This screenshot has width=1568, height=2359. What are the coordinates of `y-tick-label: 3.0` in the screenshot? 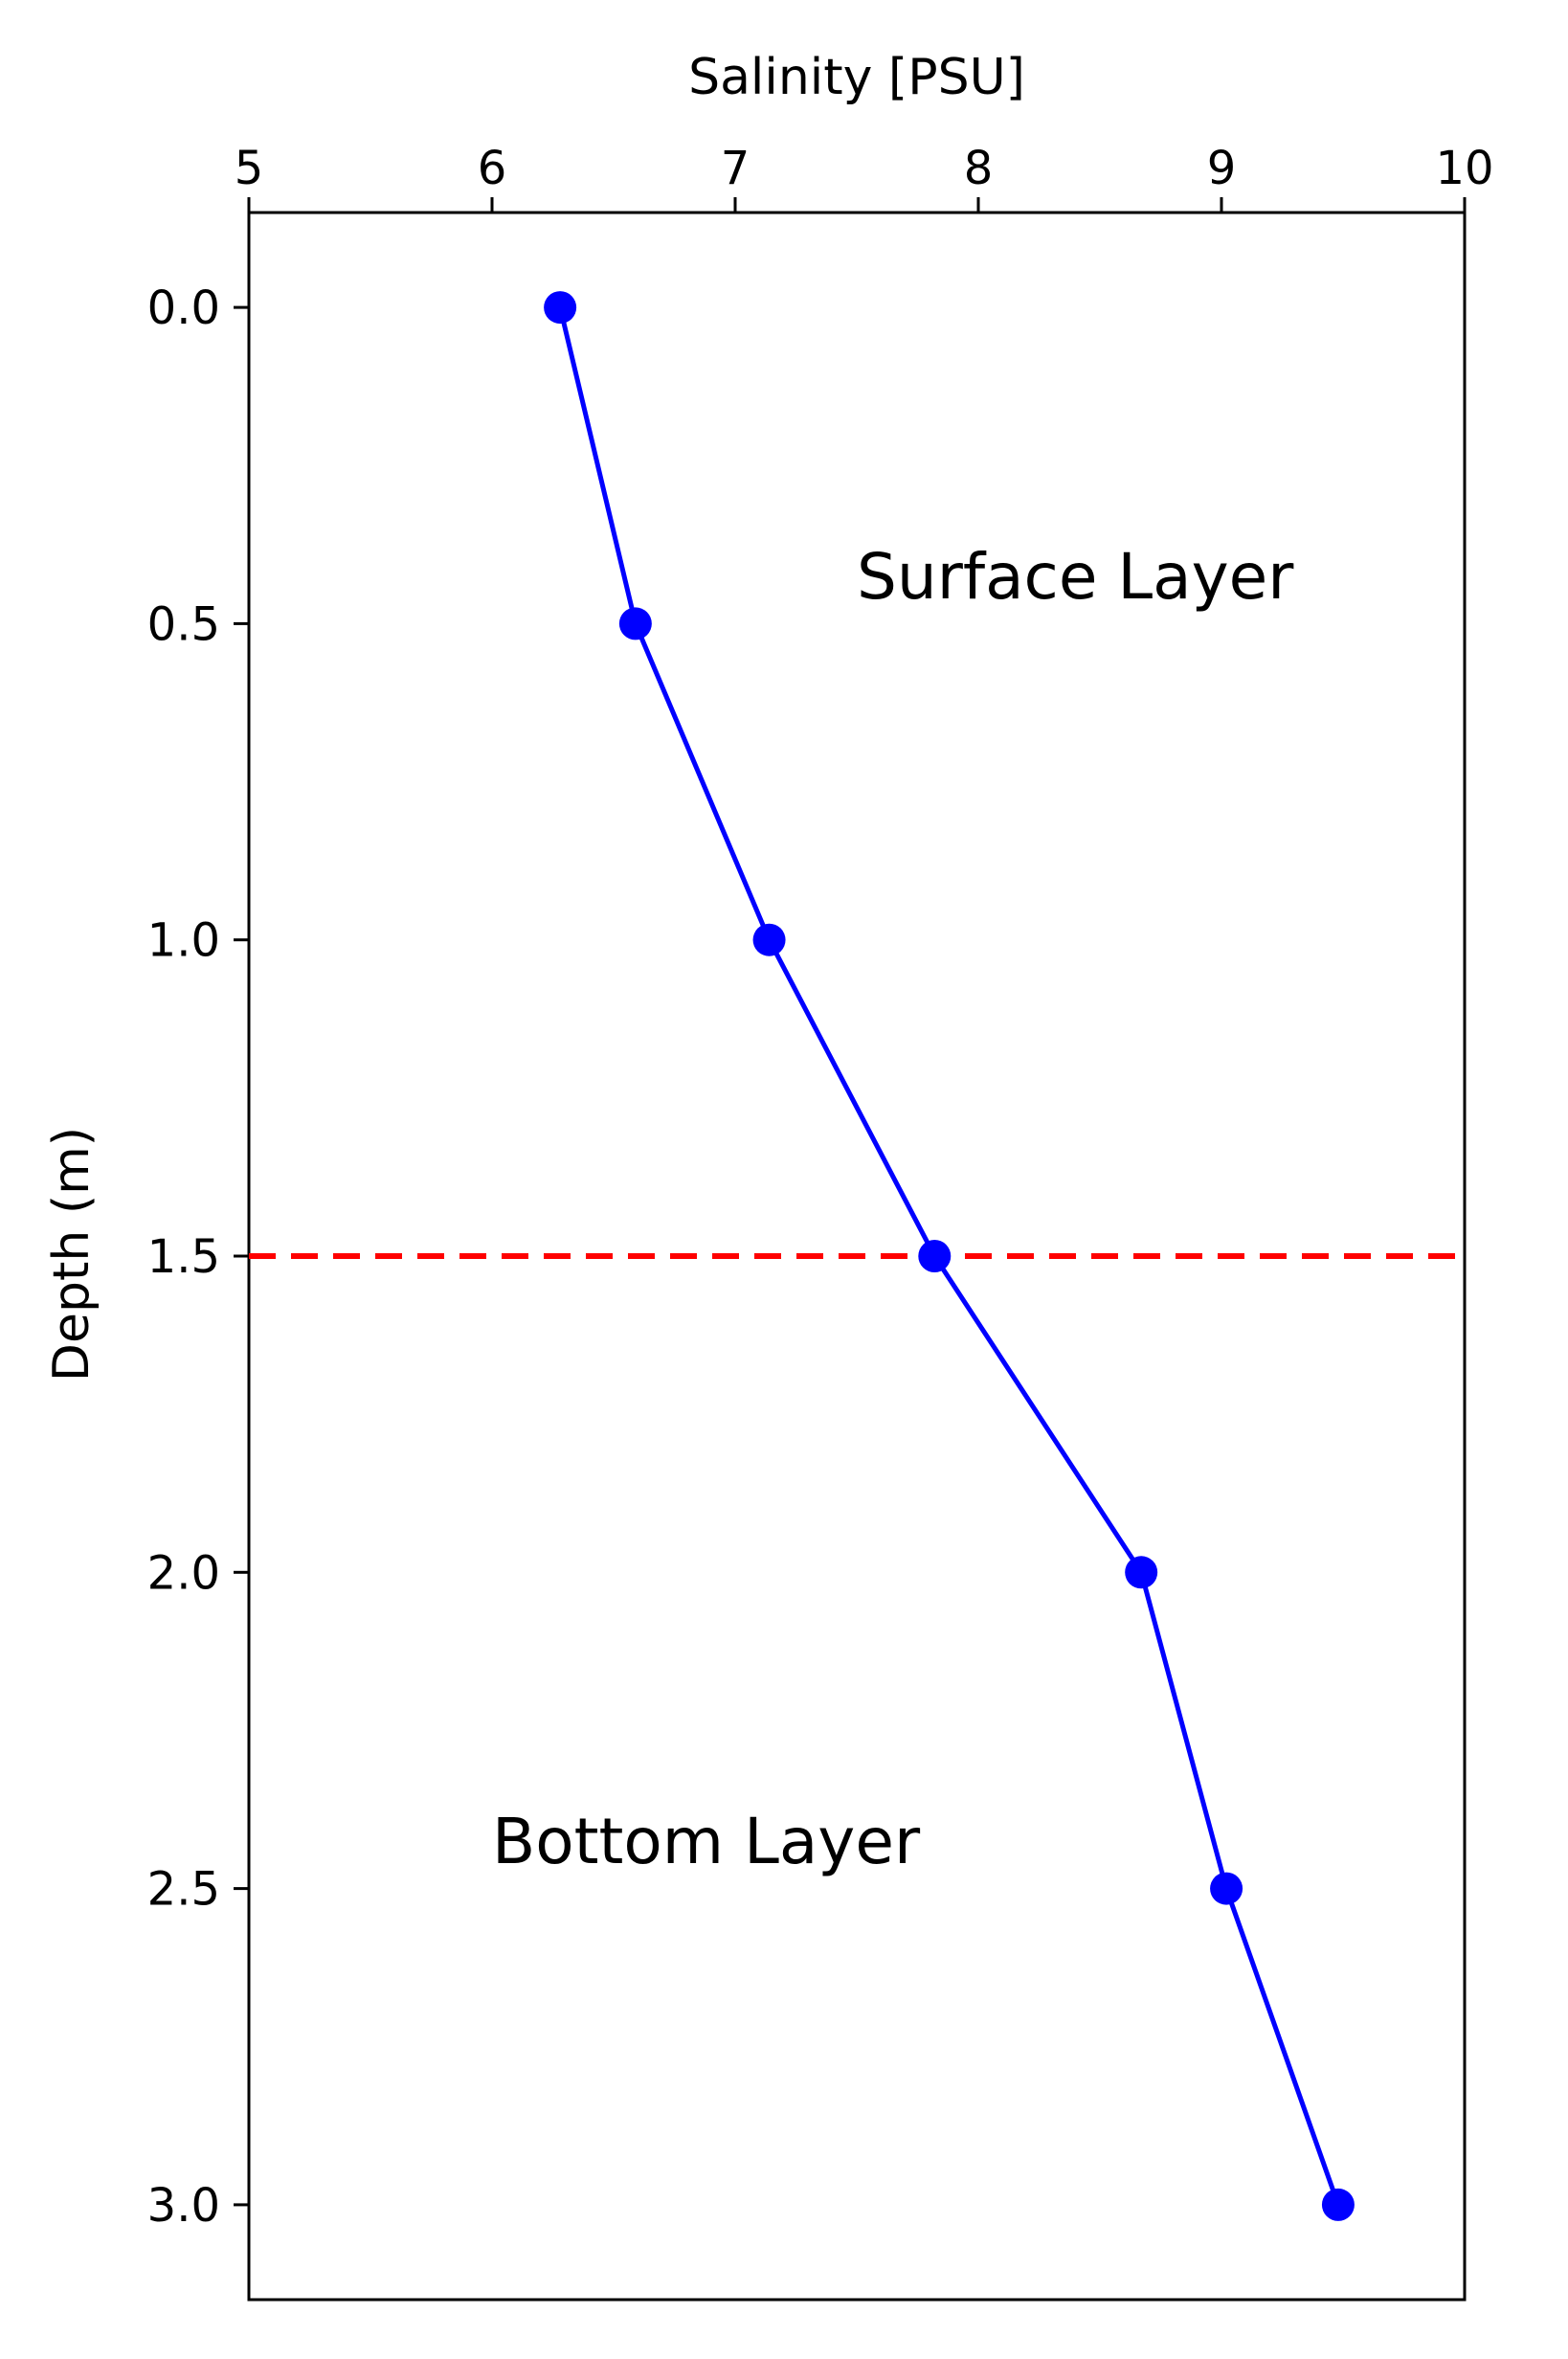 It's located at (184, 2206).